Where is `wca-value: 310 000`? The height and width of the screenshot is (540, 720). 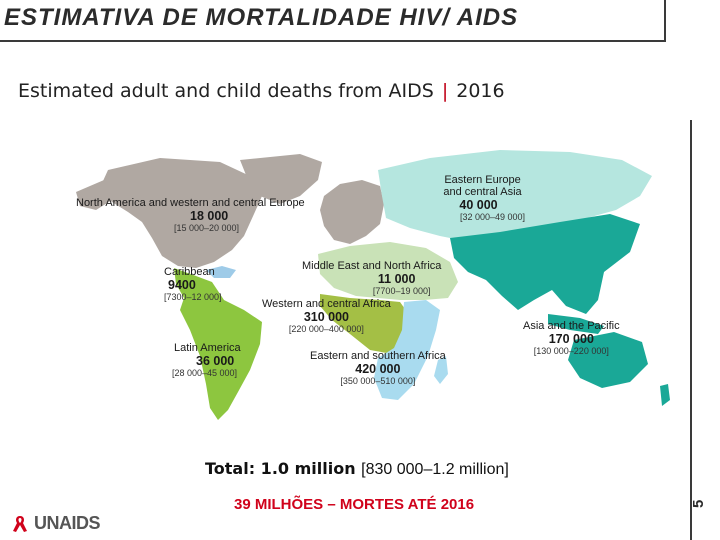
wca-value: 310 000 is located at coordinates (326, 317).